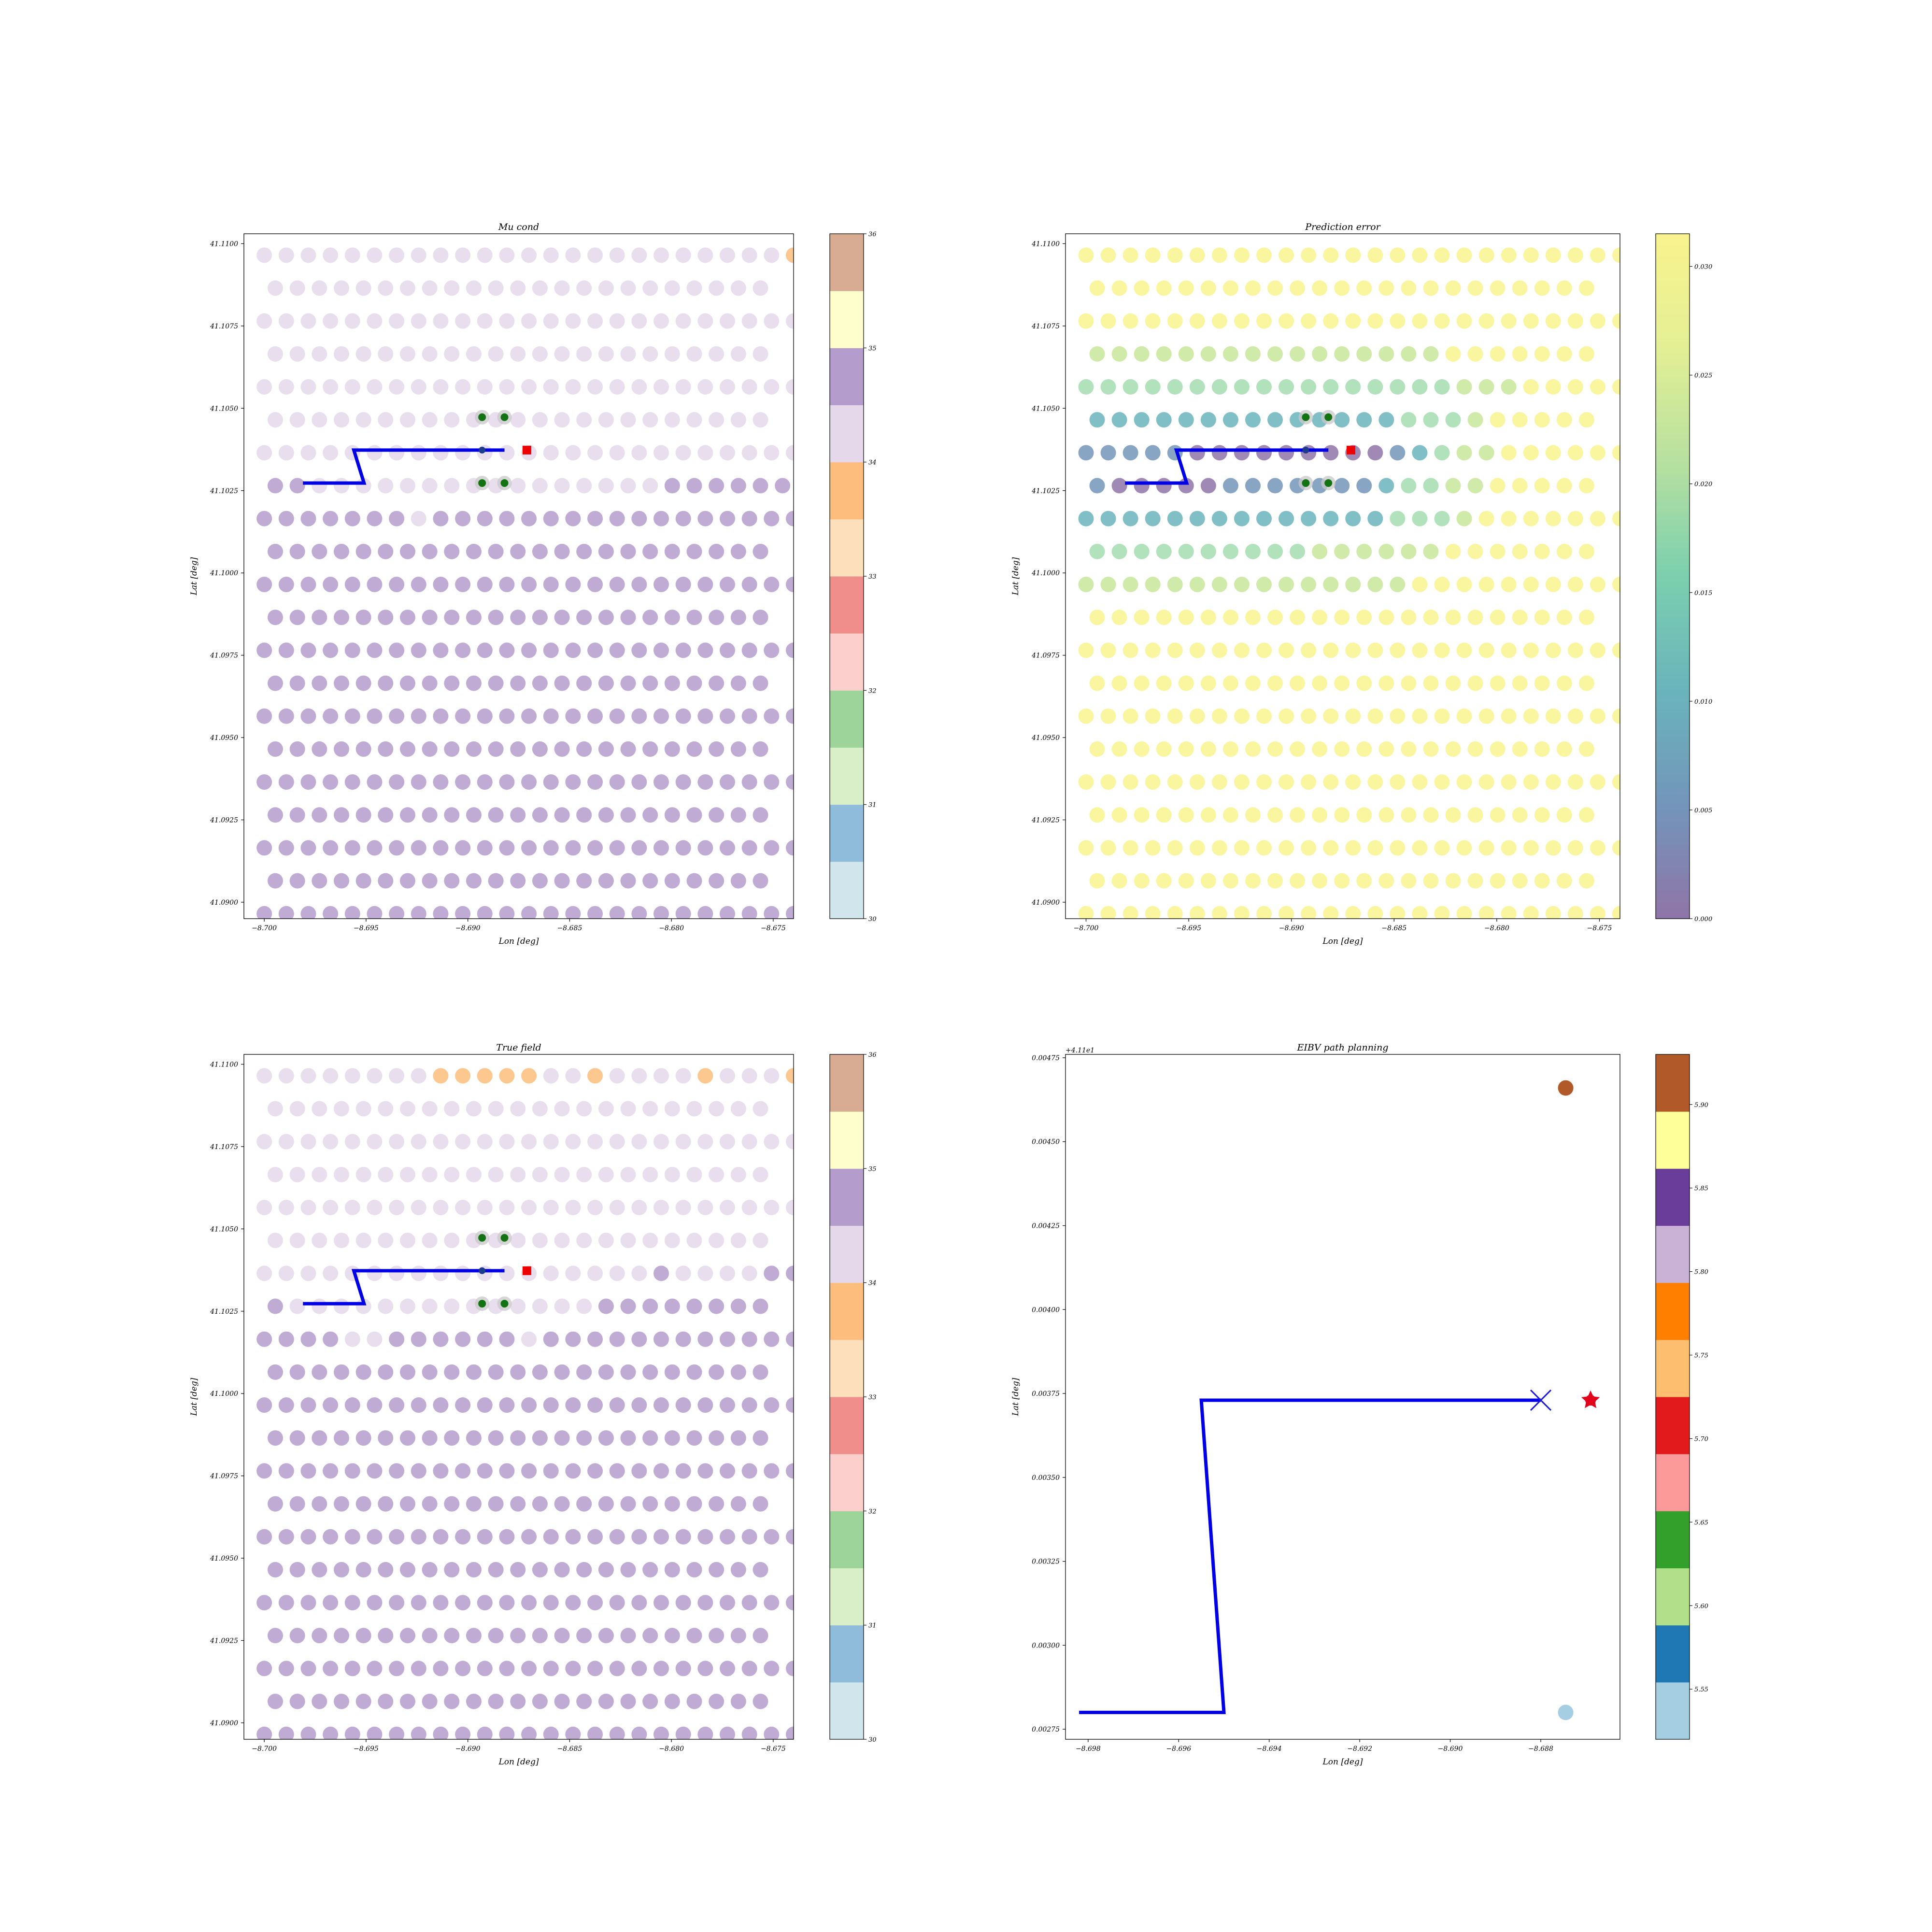  I want to click on colorbar-tick-label: 31, so click(872, 805).